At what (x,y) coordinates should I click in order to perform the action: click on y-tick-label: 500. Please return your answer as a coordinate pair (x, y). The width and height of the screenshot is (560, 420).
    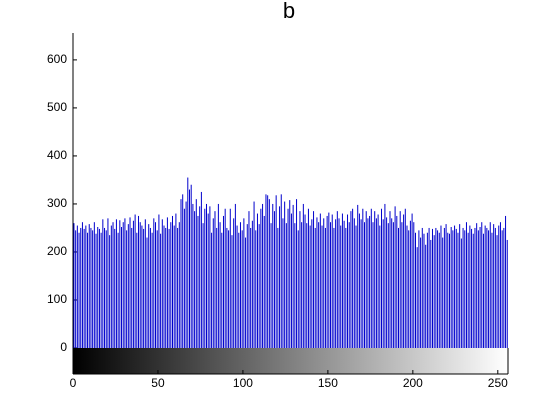
    Looking at the image, I should click on (57, 107).